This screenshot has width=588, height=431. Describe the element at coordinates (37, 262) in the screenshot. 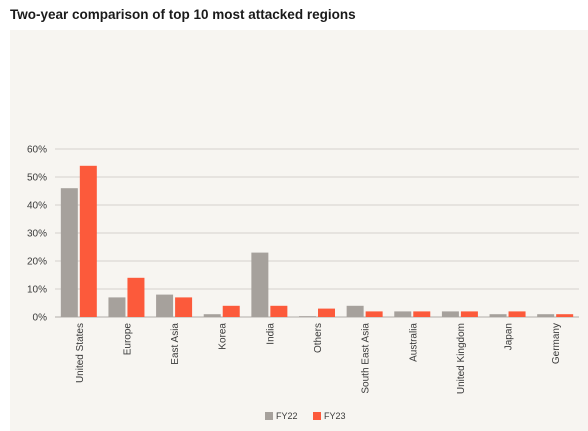

I see `y-tick-label: 20%` at that location.